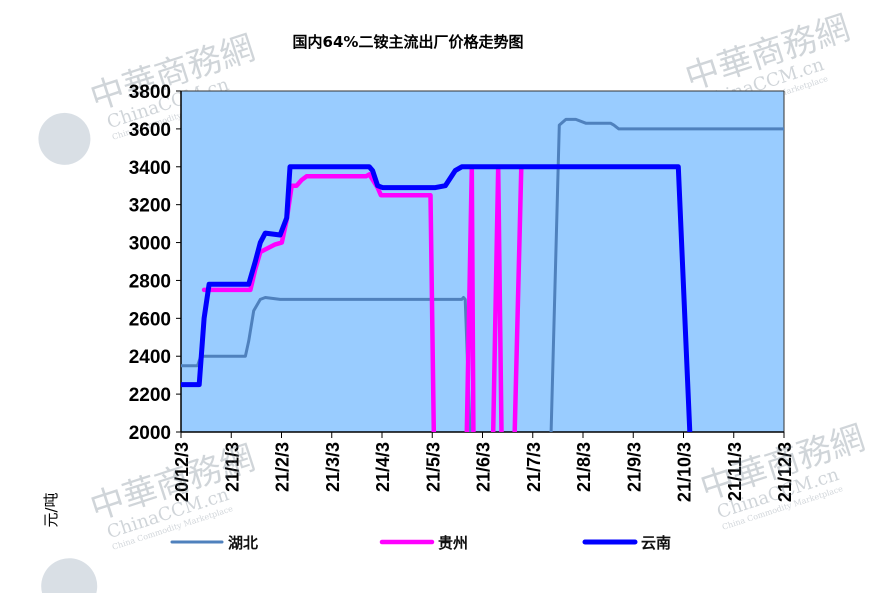 This screenshot has height=593, width=888. What do you see at coordinates (232, 467) in the screenshot?
I see `x-tick-label: 21/1/3` at bounding box center [232, 467].